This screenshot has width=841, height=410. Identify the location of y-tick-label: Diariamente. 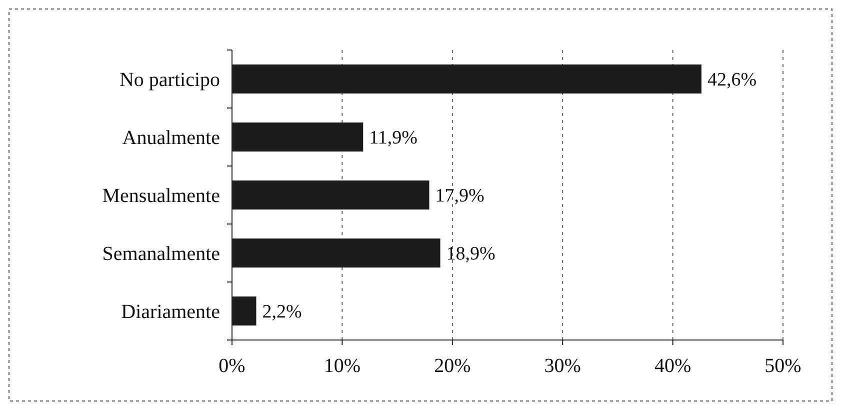
(170, 312).